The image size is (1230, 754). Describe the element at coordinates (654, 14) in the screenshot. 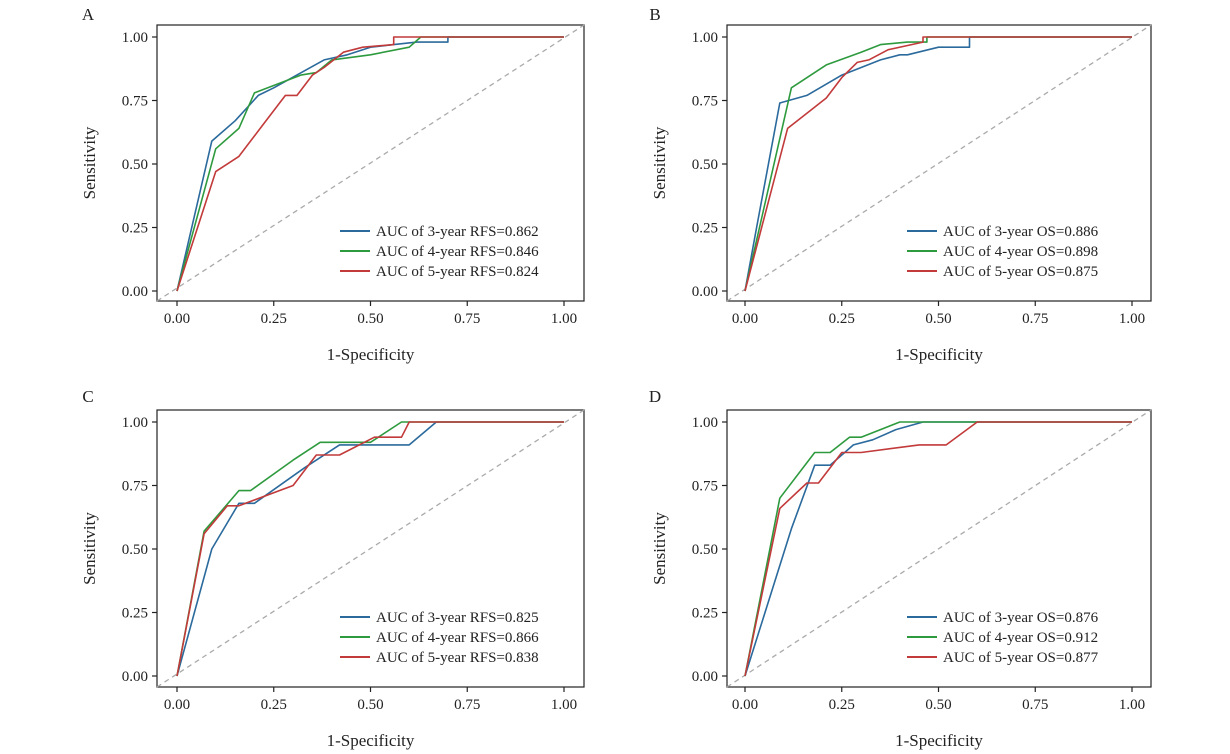

I see `panel-label: B` at that location.